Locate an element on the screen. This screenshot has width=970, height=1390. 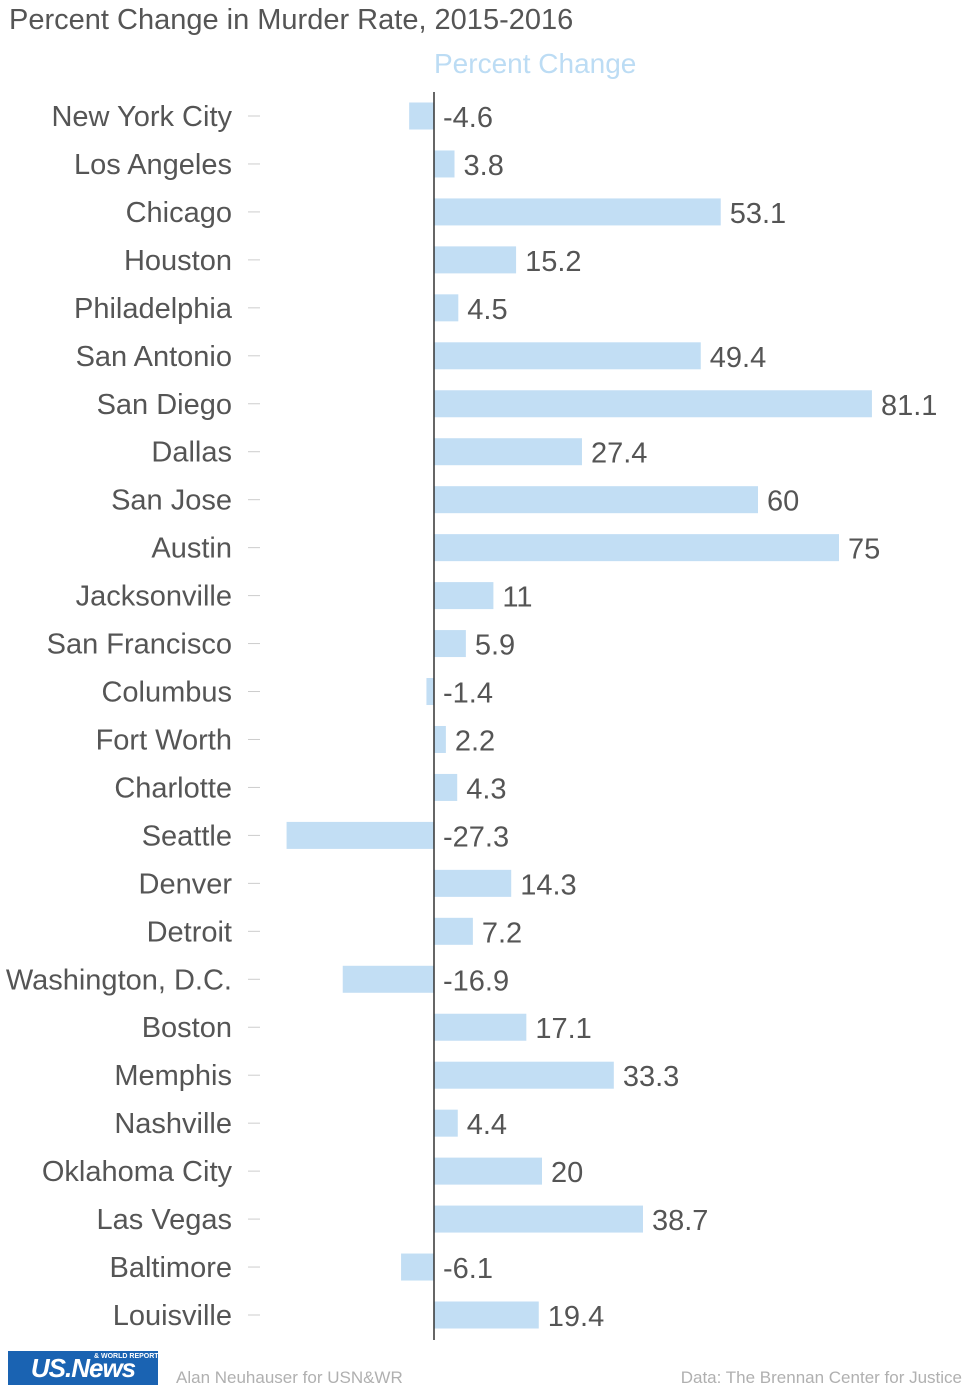
value-label-las-vegas: 38.7 is located at coordinates (680, 1221).